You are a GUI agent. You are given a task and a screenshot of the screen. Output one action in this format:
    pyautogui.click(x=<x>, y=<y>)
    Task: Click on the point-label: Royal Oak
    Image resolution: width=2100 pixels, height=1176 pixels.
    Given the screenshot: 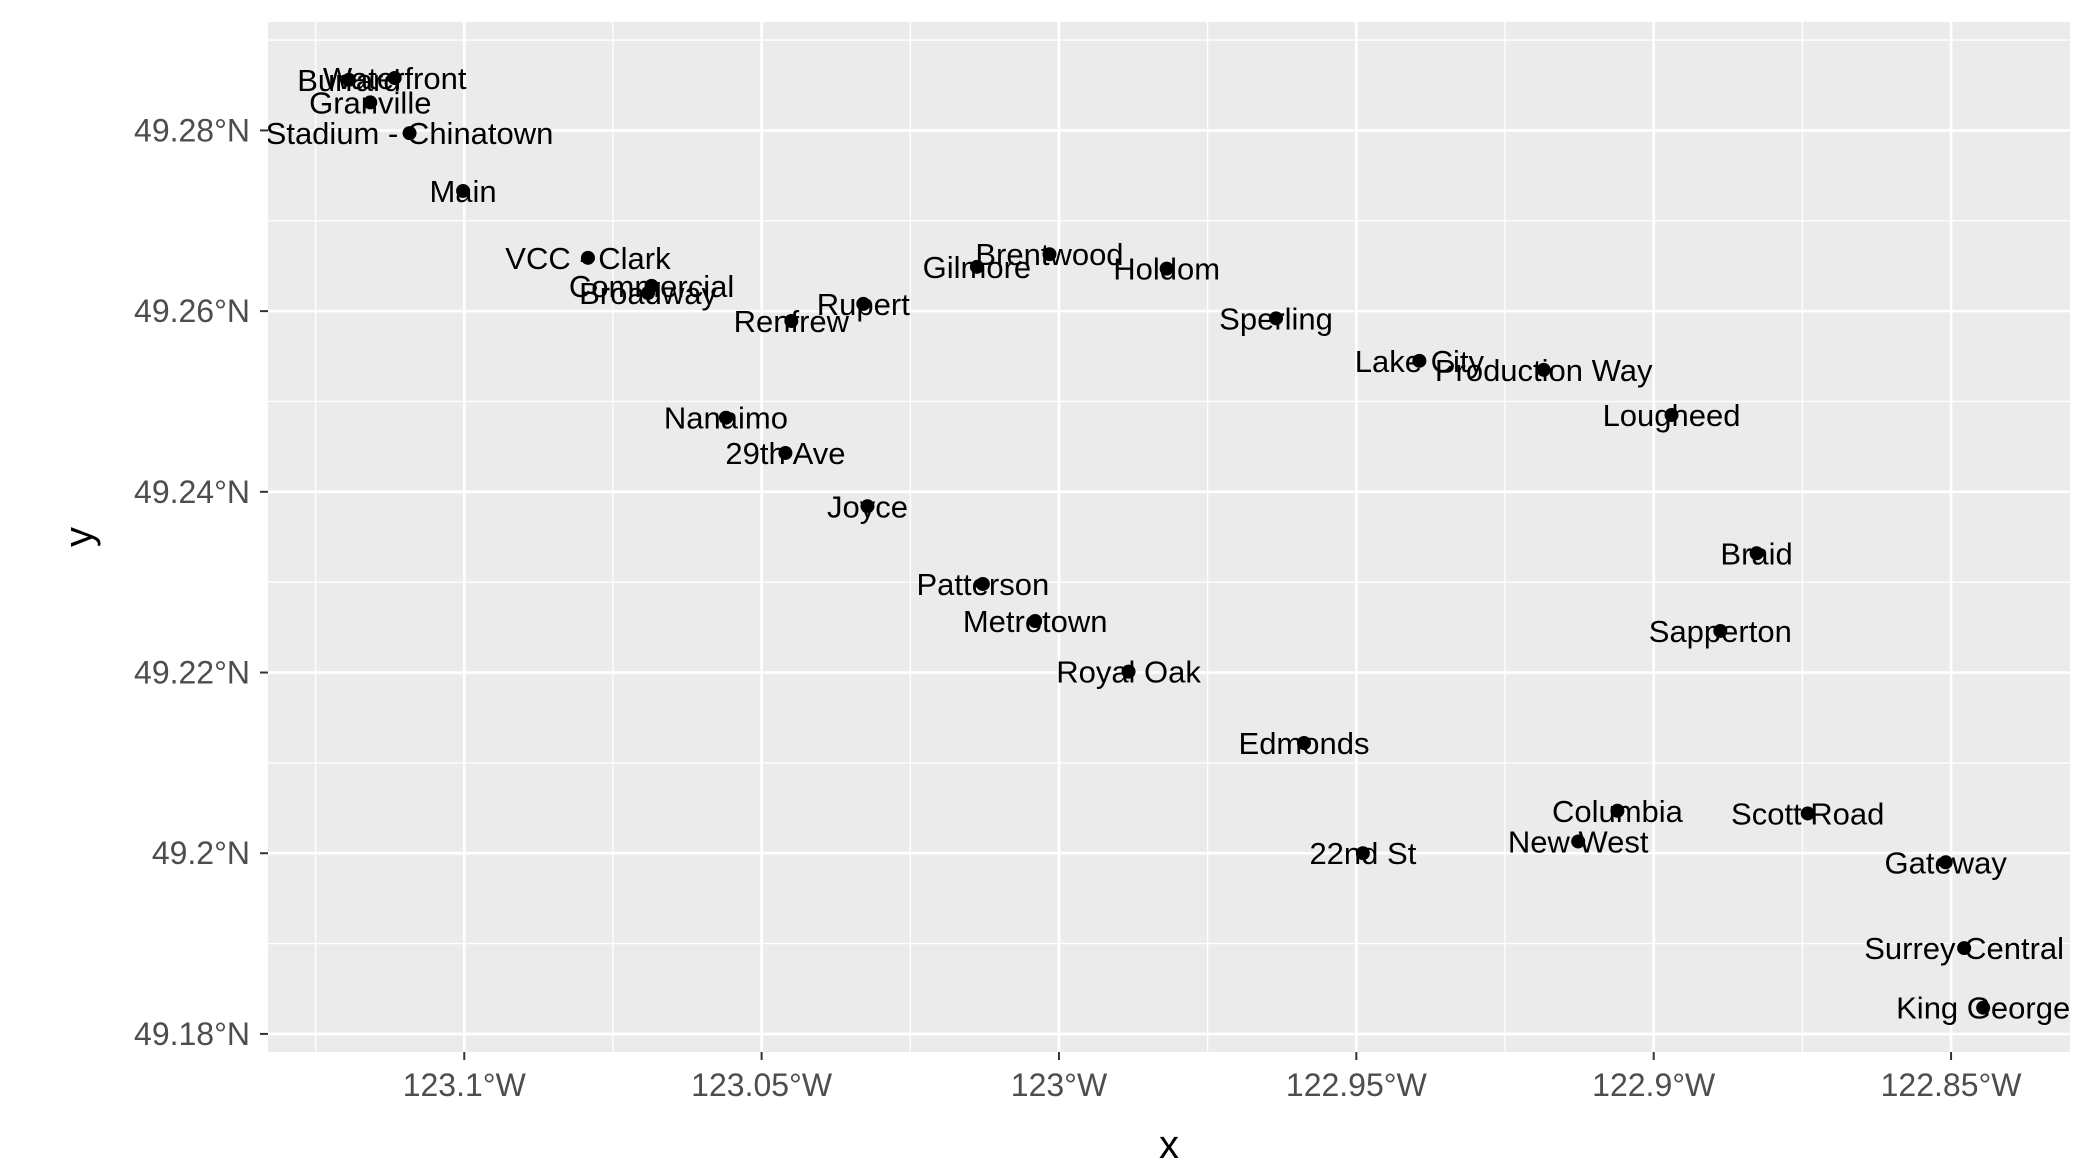 What is the action you would take?
    pyautogui.click(x=1128, y=672)
    